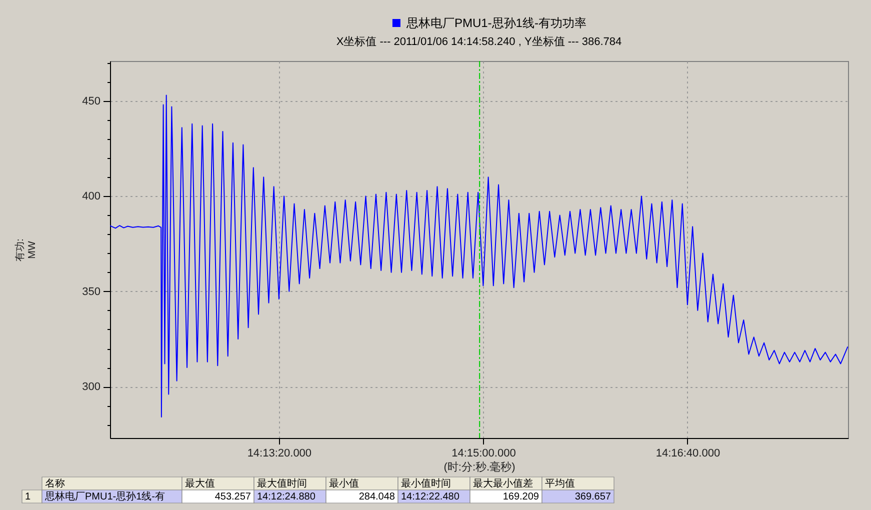 The image size is (871, 510). Describe the element at coordinates (91, 196) in the screenshot. I see `y-tick-label: 400` at that location.